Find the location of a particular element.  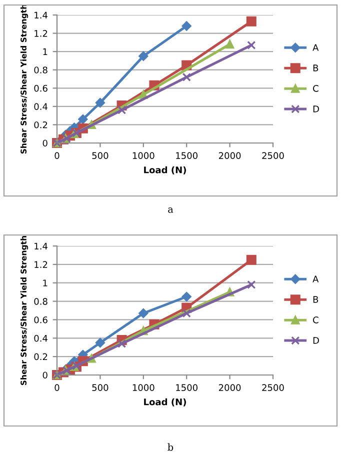

text: a is located at coordinates (171, 210).